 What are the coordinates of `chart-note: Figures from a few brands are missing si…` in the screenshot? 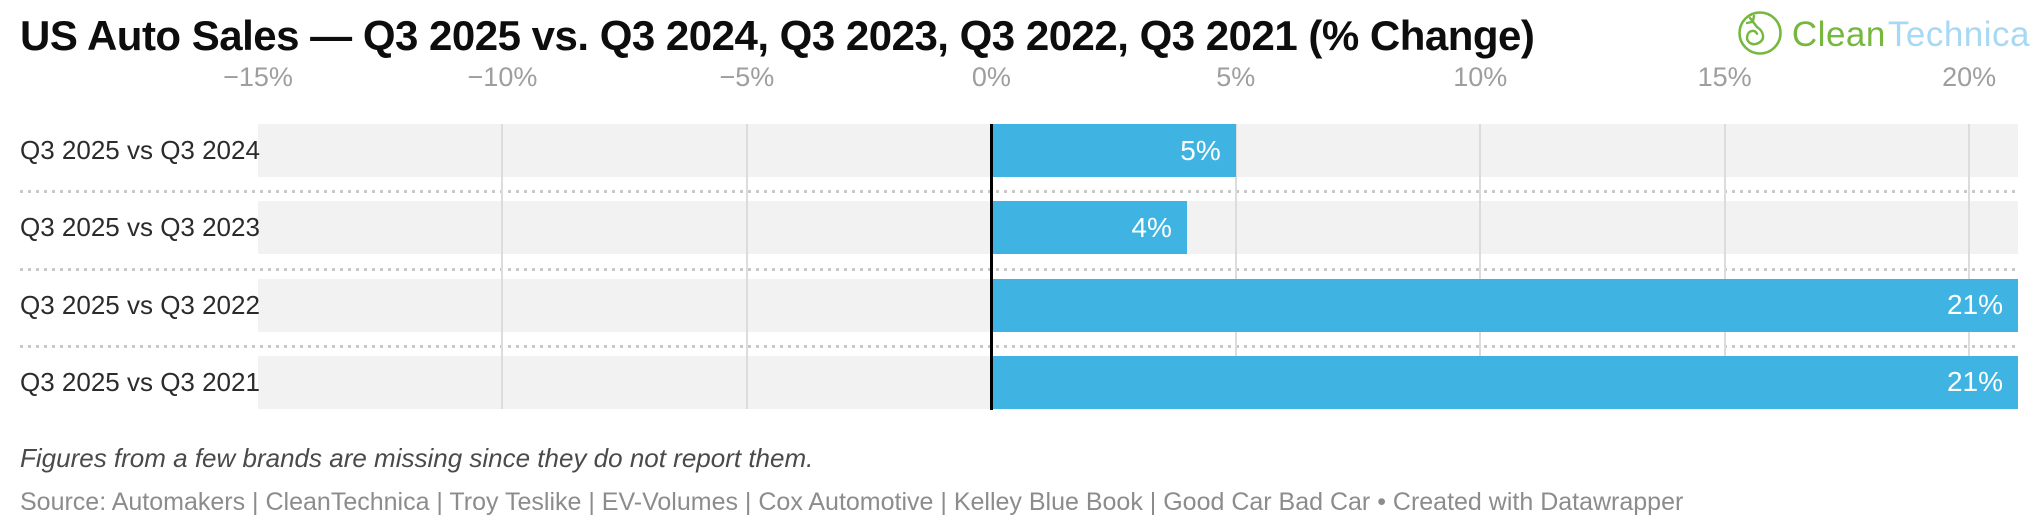 It's located at (417, 458).